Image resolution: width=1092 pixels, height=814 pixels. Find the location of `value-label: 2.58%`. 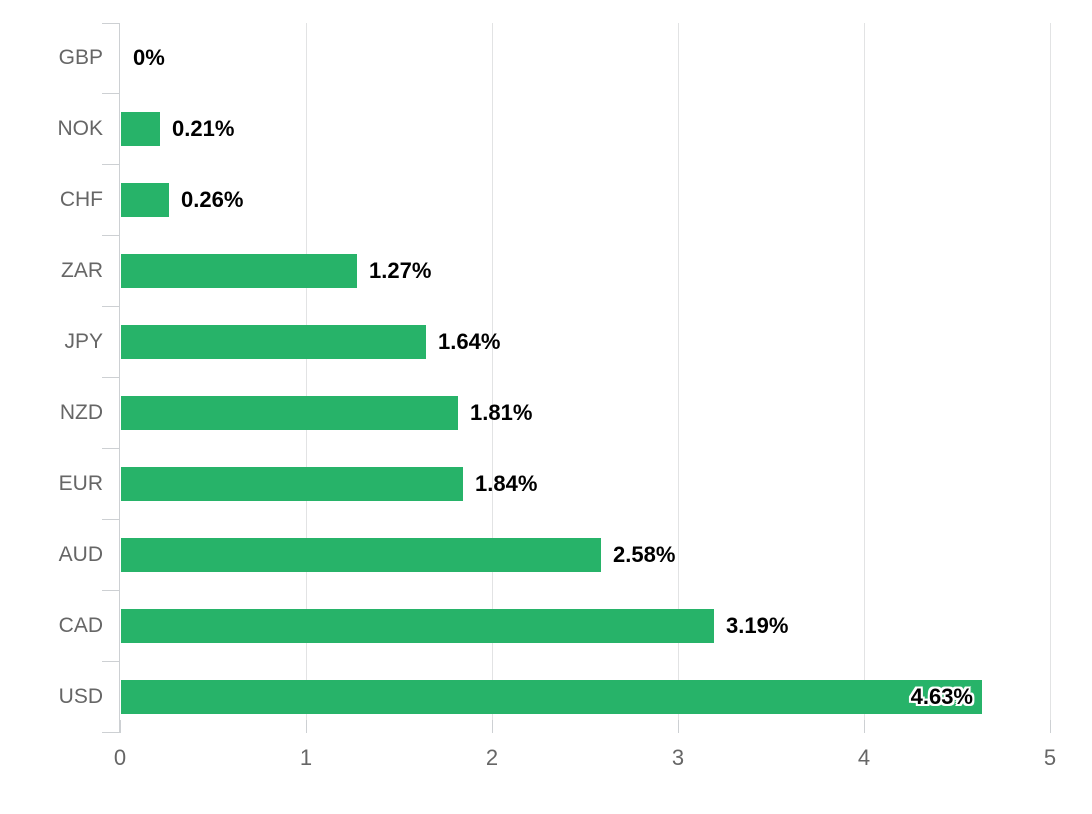

value-label: 2.58% is located at coordinates (644, 554).